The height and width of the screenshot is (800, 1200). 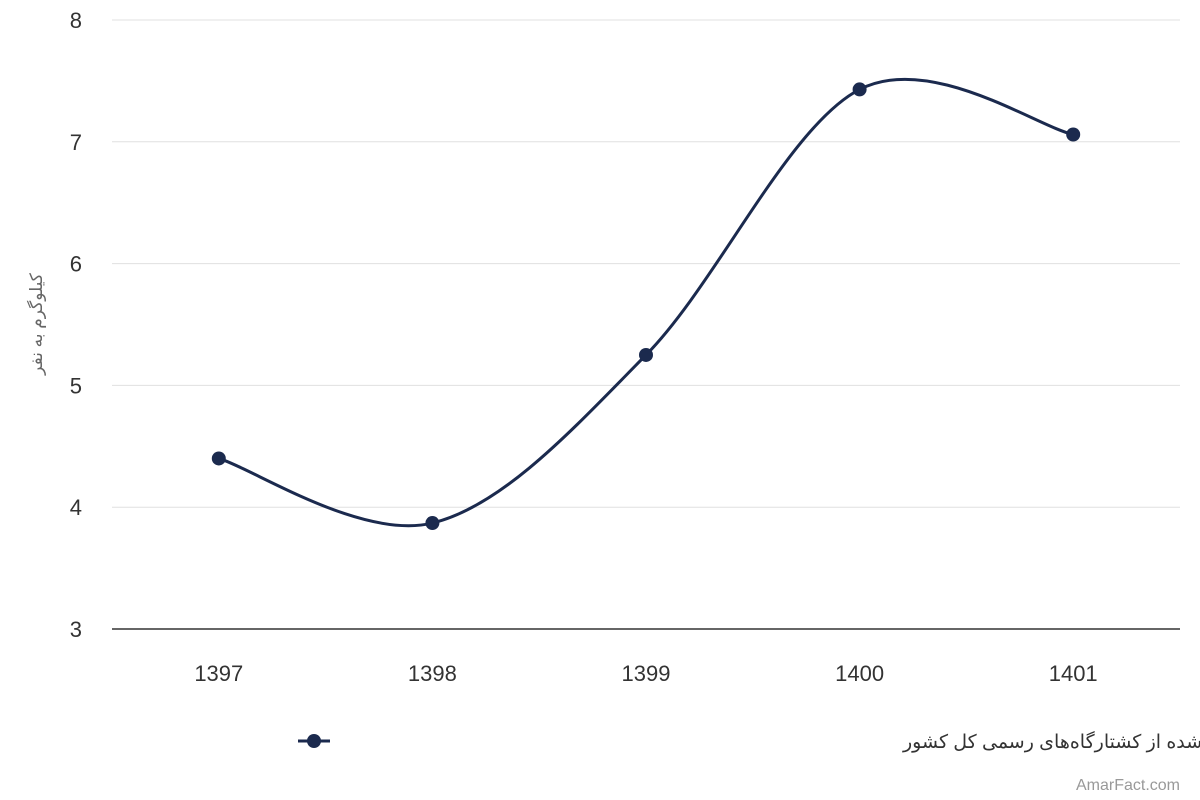 What do you see at coordinates (1128, 785) in the screenshot?
I see `credit-link: AmarFact.com` at bounding box center [1128, 785].